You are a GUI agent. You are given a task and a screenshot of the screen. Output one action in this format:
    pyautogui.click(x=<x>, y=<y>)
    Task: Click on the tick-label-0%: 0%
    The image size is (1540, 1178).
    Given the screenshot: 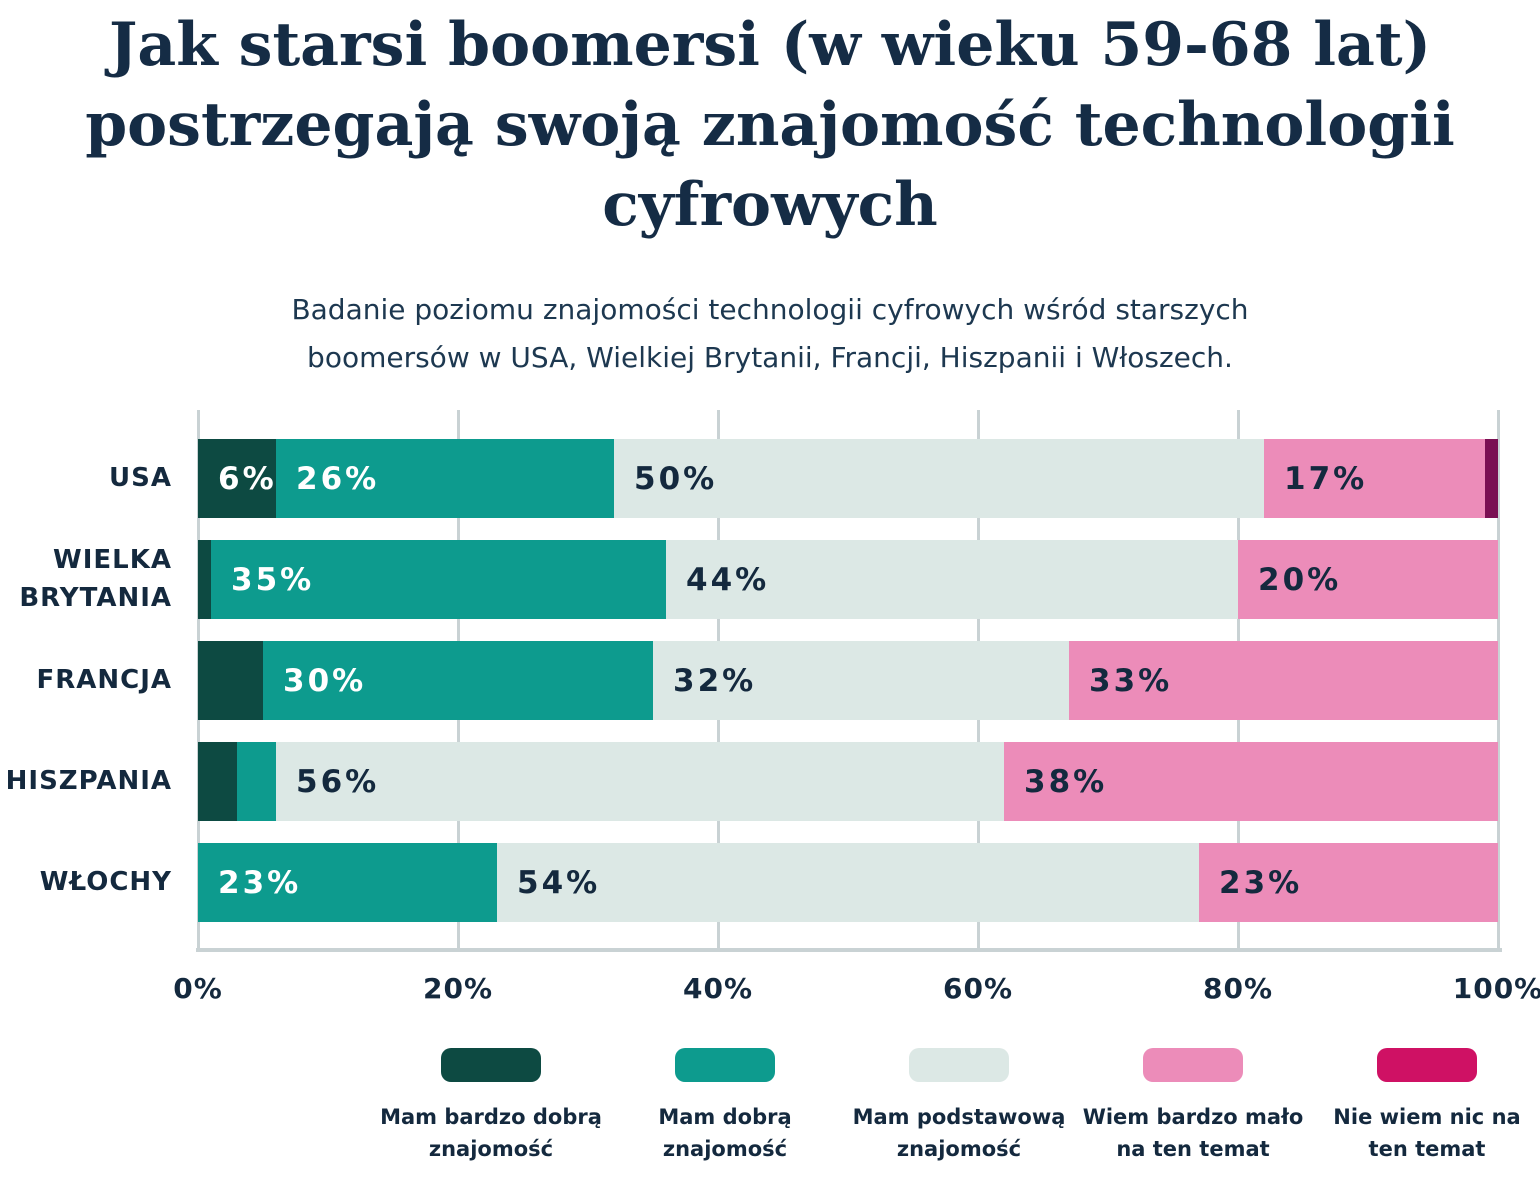 What is the action you would take?
    pyautogui.click(x=198, y=988)
    